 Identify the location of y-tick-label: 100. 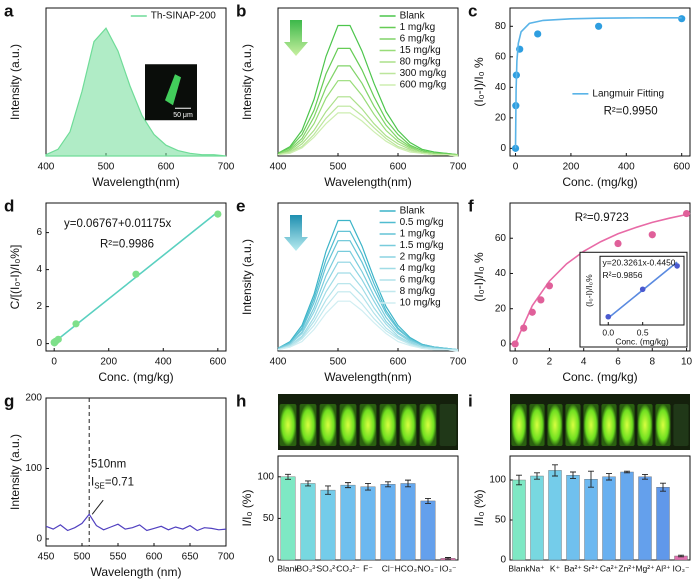
(497, 480).